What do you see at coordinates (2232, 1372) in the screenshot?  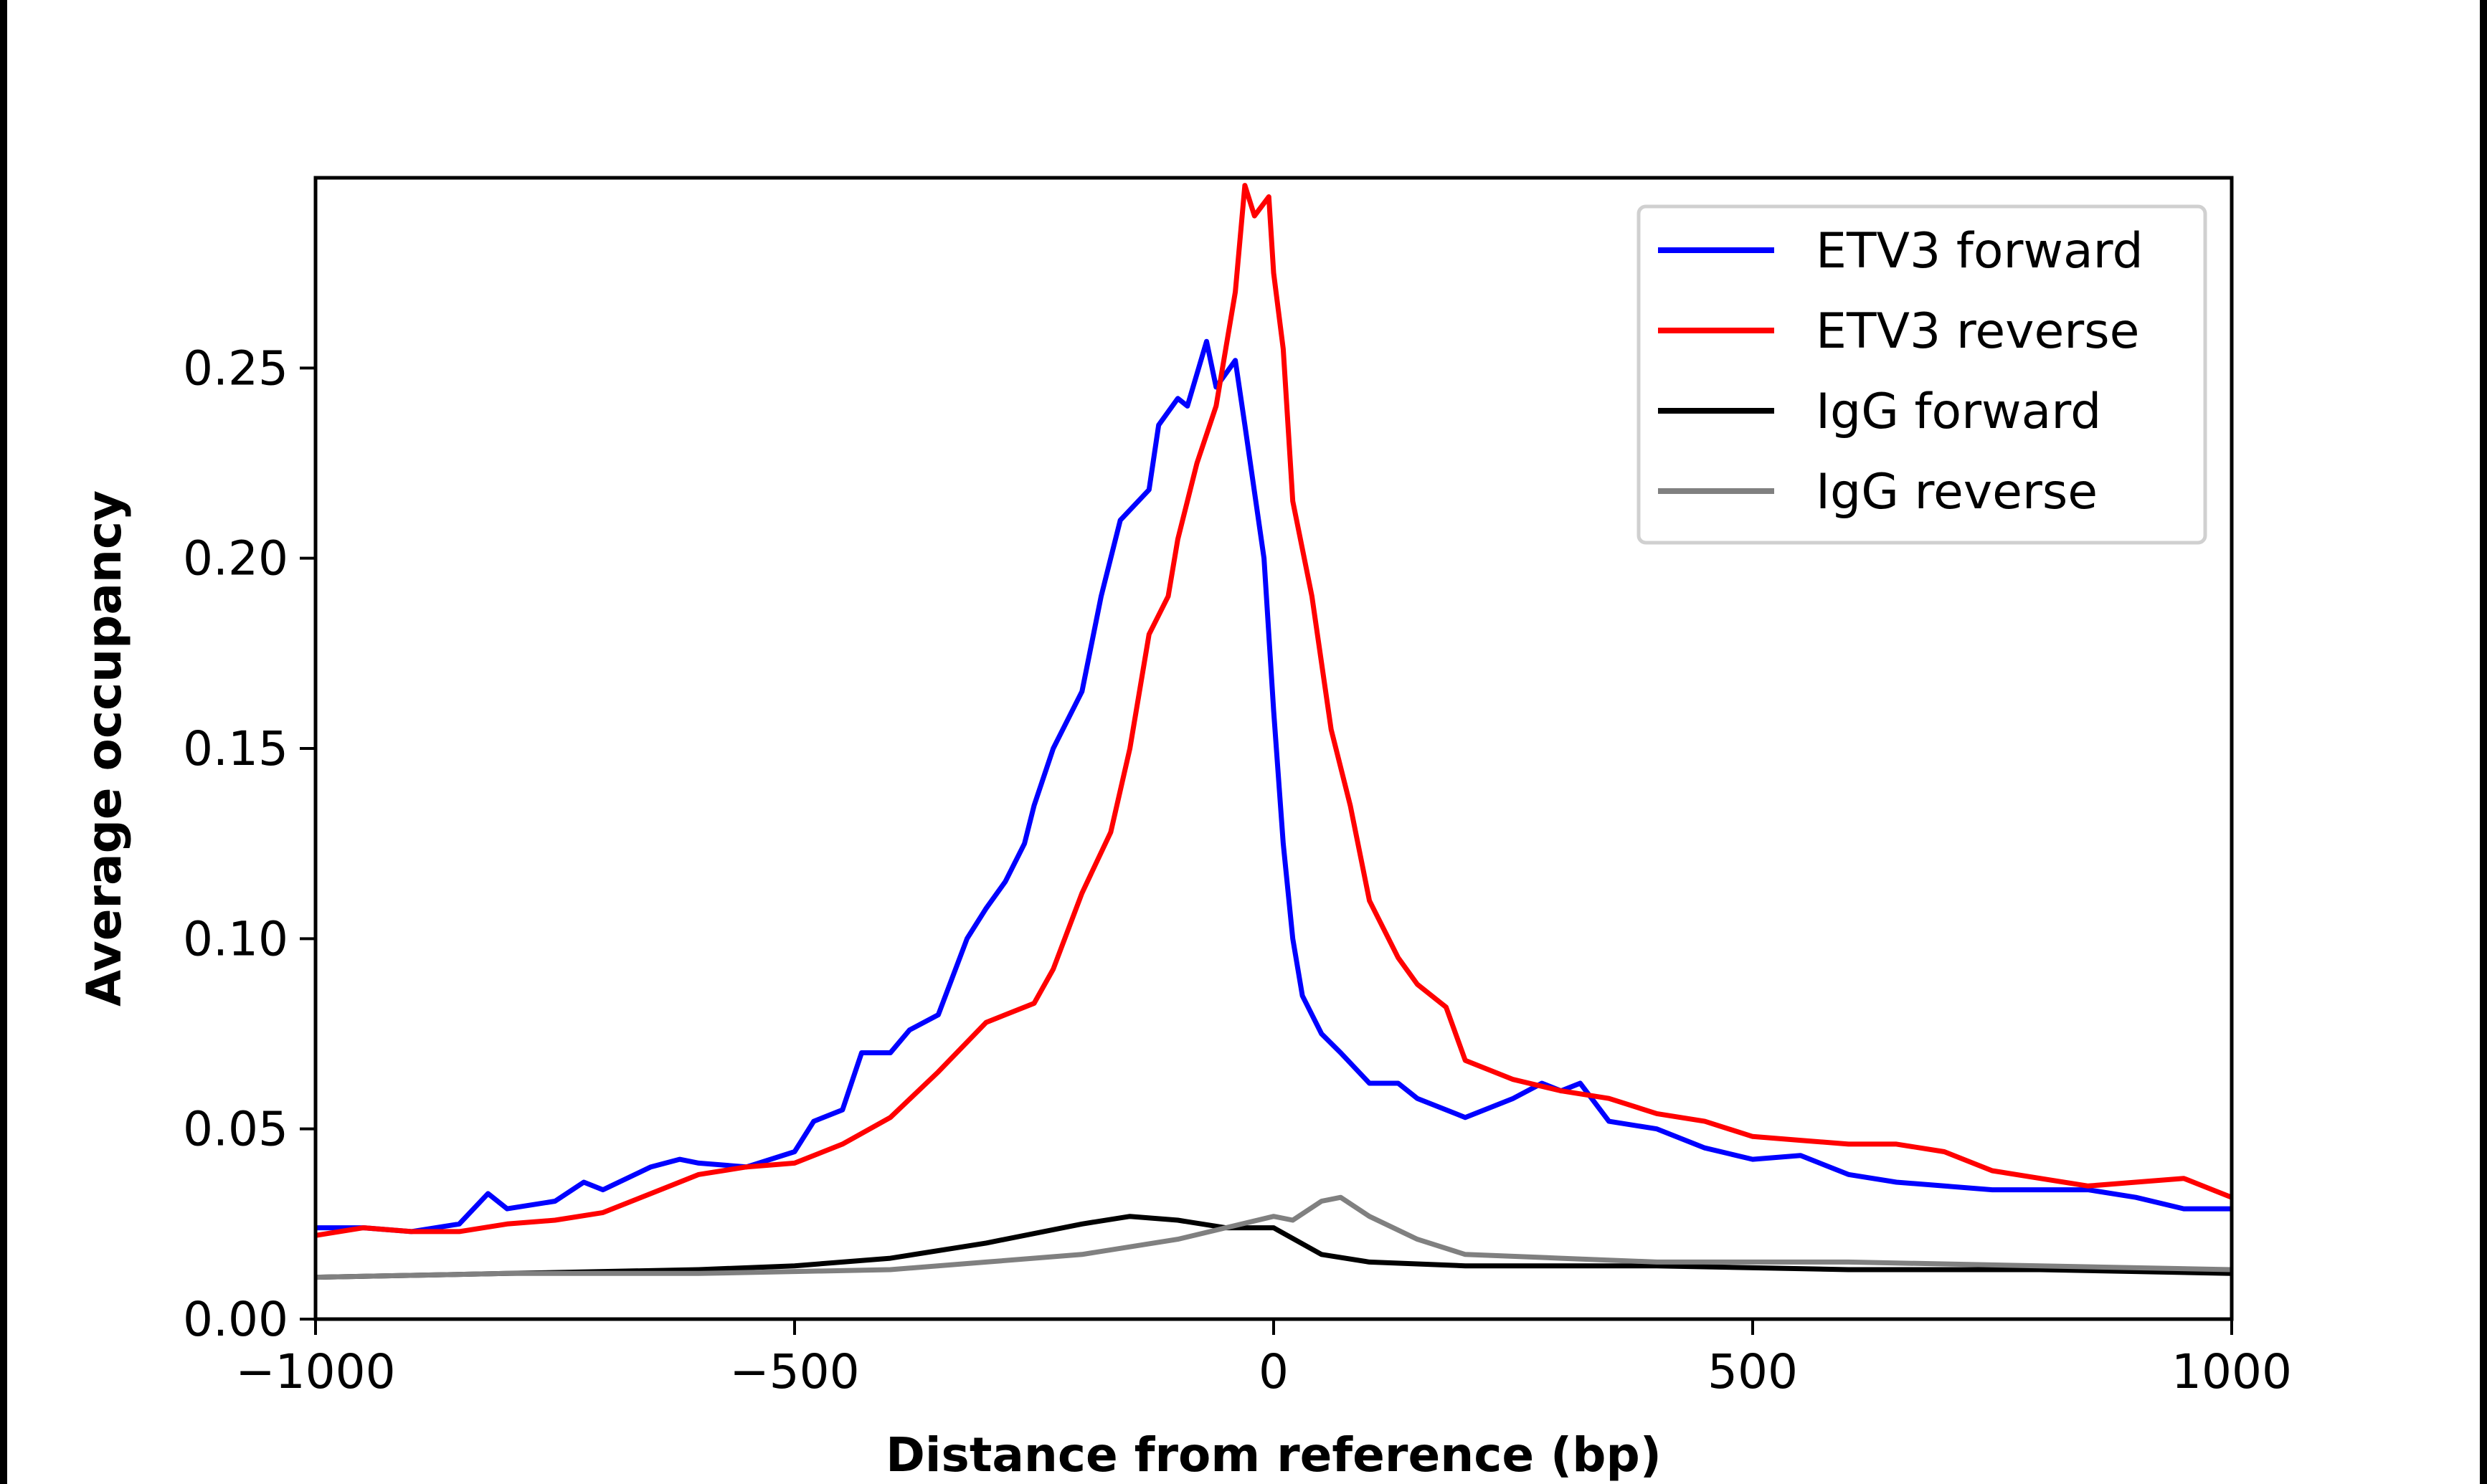 I see `x-tick-label: 1000` at bounding box center [2232, 1372].